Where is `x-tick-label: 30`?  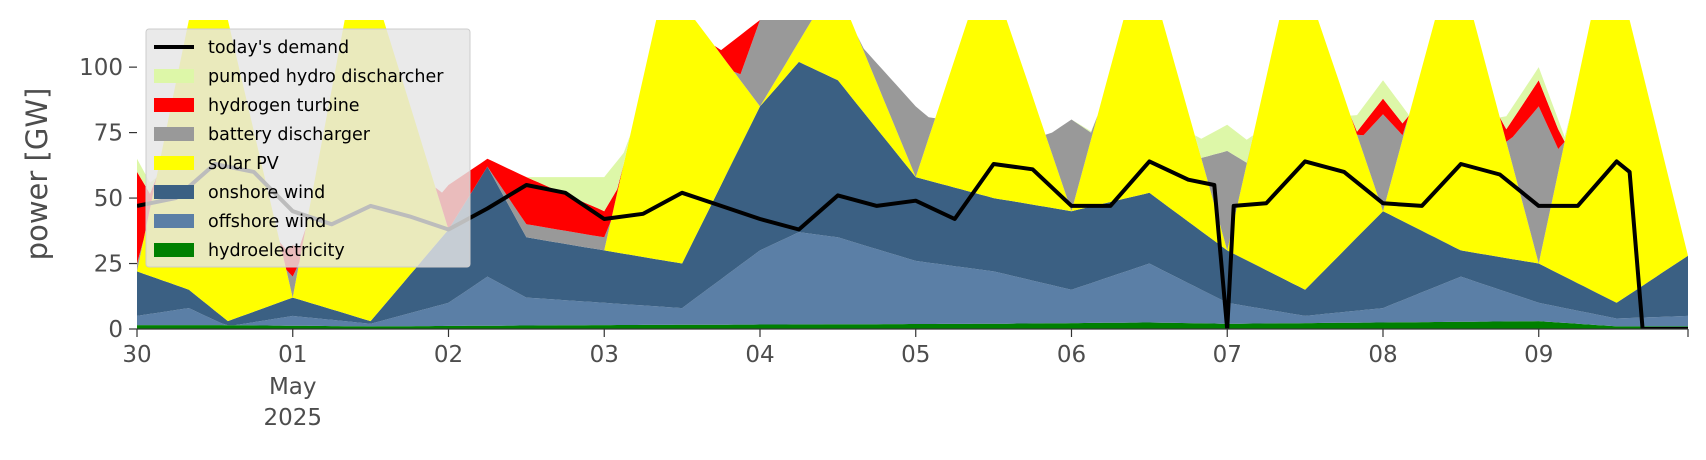
x-tick-label: 30 is located at coordinates (136, 355).